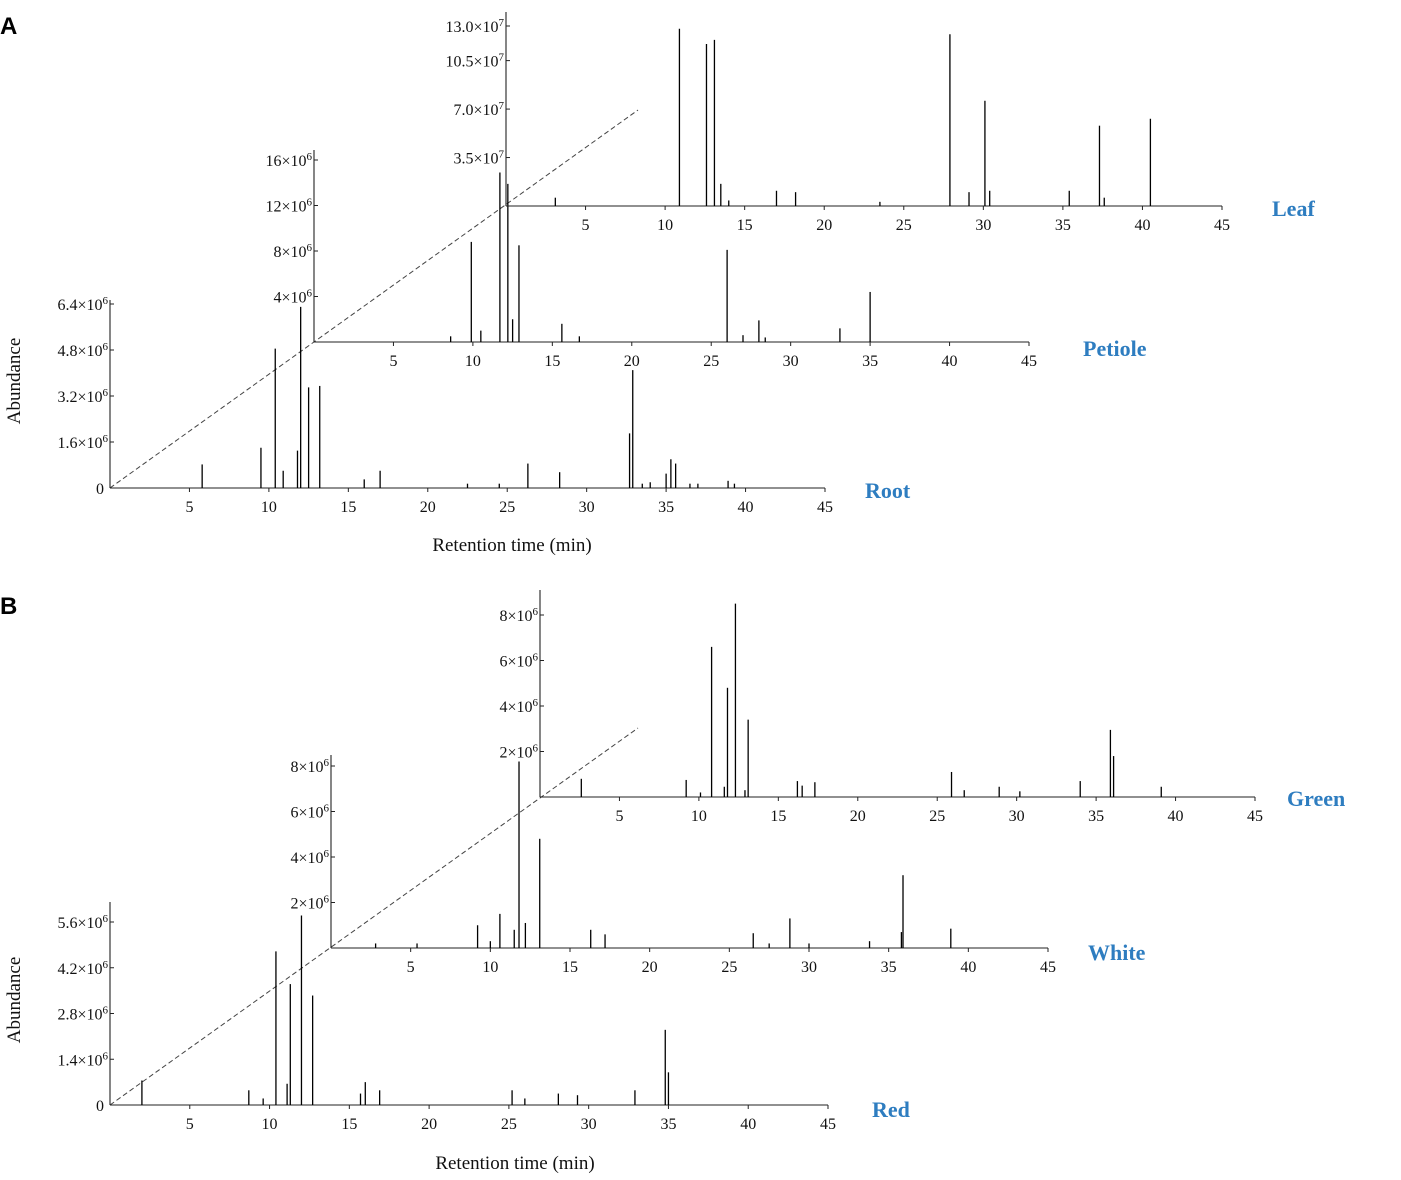 This screenshot has width=1401, height=1180. Describe the element at coordinates (8, 26) in the screenshot. I see `panel-label-a: A` at that location.